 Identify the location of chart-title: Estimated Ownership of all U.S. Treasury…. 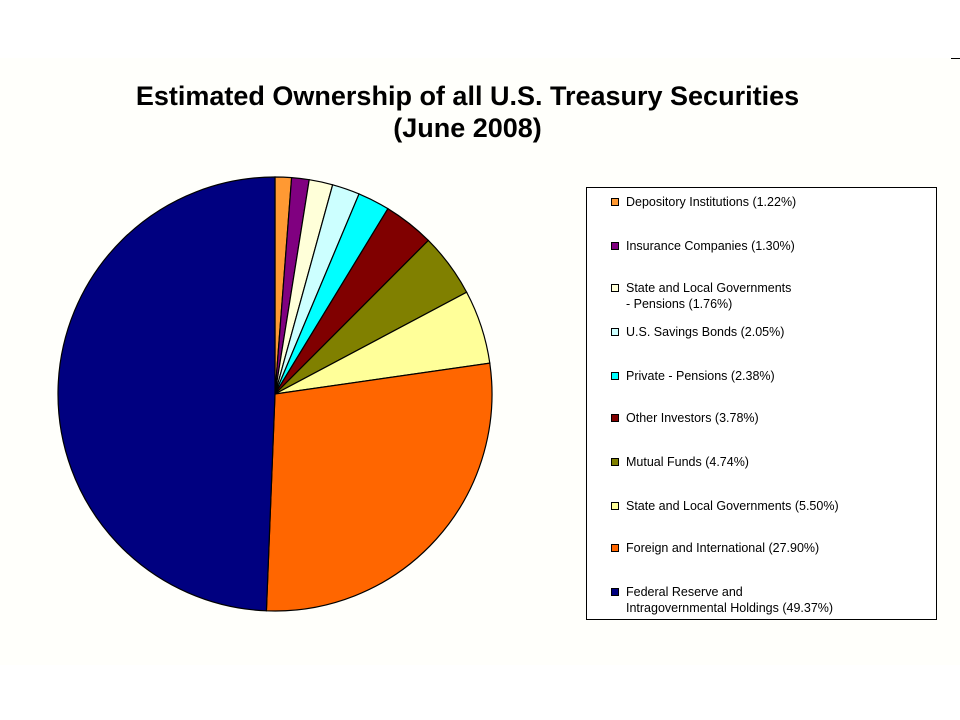
(467, 96).